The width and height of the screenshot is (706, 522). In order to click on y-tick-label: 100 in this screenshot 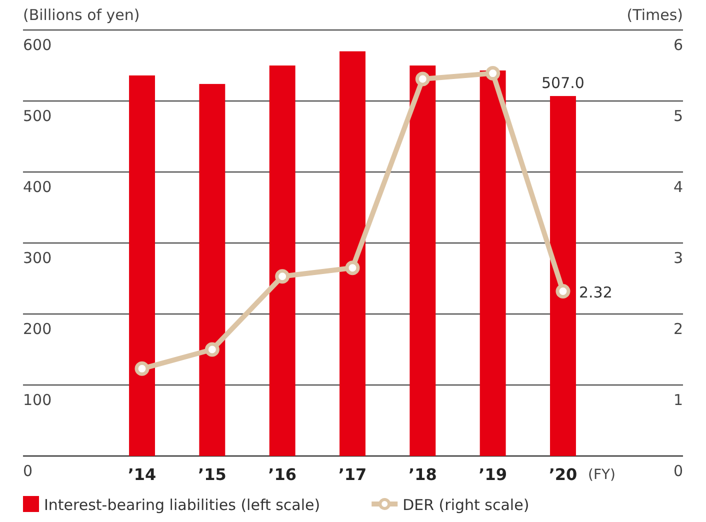, I will do `click(37, 400)`.